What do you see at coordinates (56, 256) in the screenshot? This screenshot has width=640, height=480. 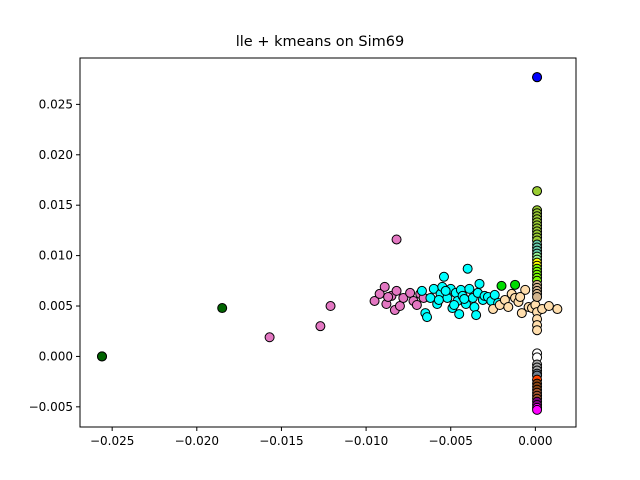 I see `y-tick-label: 0.010` at bounding box center [56, 256].